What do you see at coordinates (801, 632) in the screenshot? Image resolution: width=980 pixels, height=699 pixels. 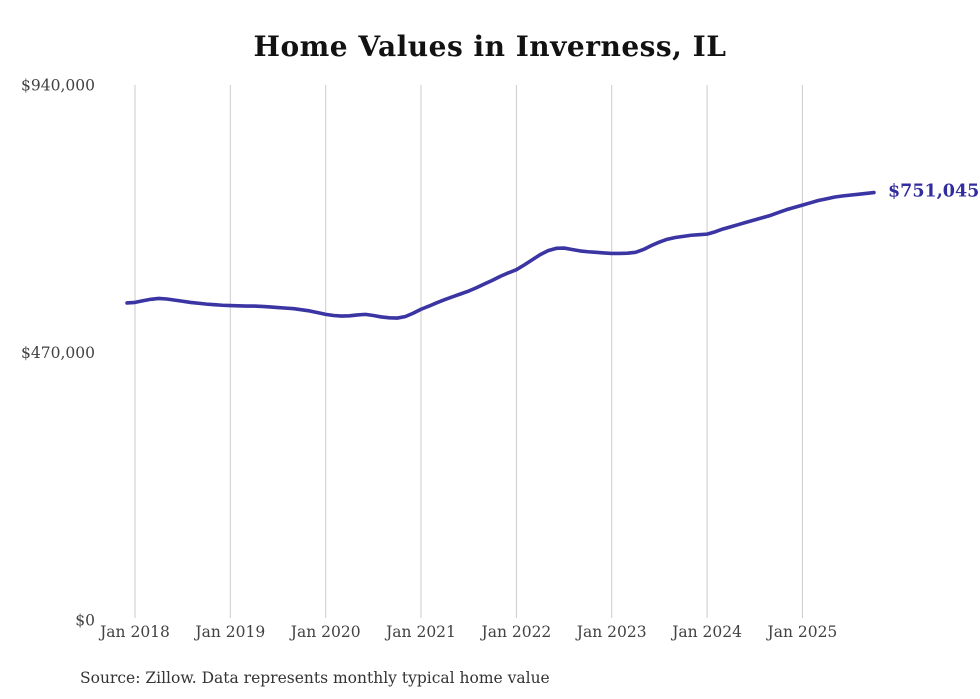 I see `x-tick-label: Jan 2025` at bounding box center [801, 632].